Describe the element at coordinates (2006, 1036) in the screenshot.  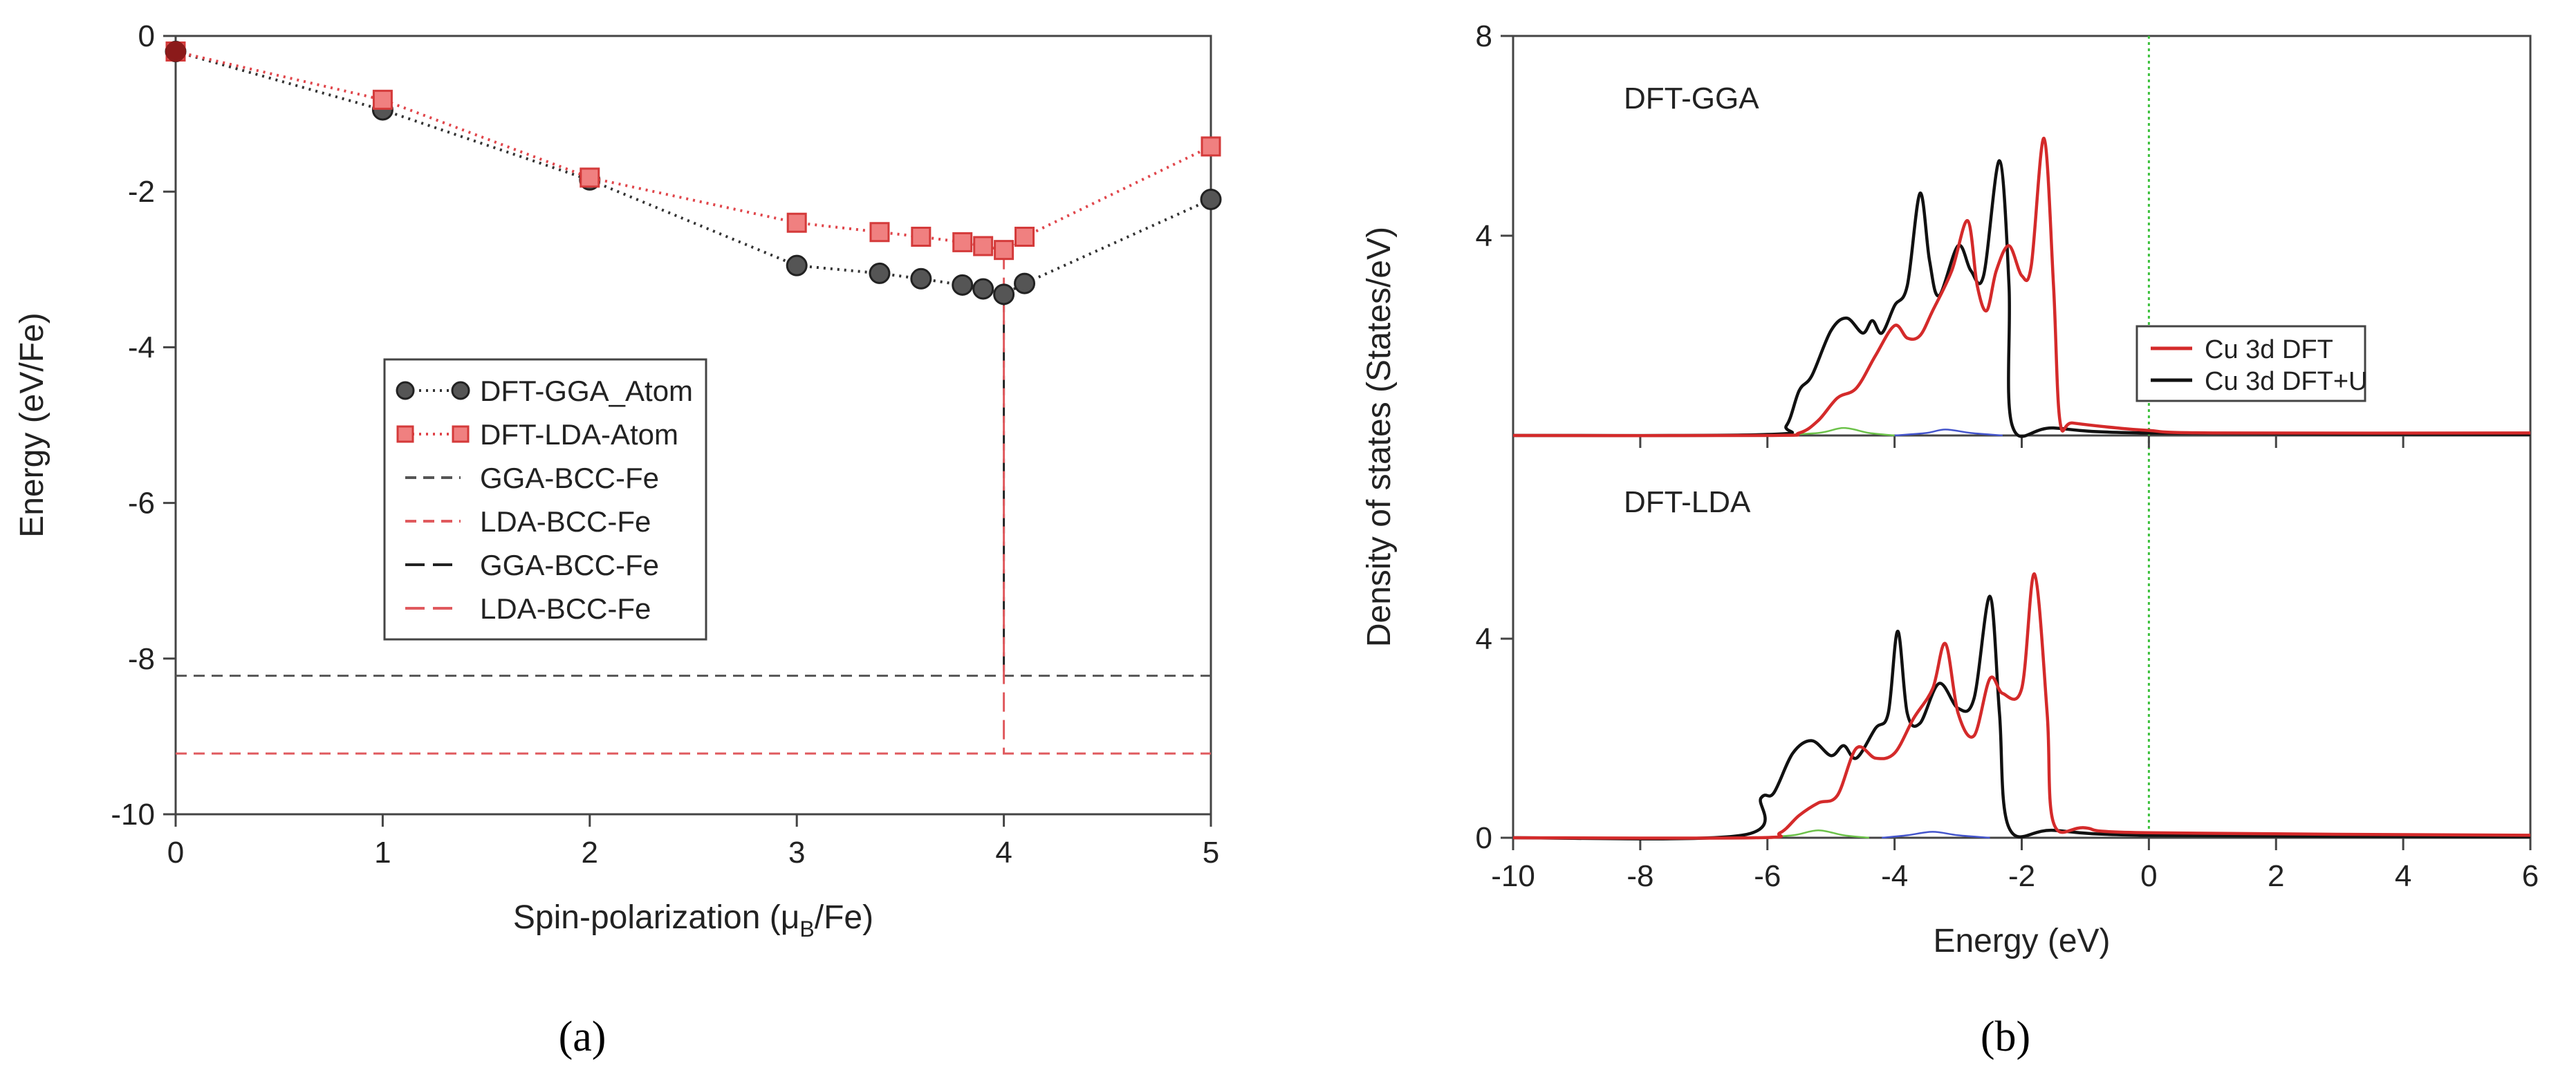
I see `caption-b: (b)` at that location.